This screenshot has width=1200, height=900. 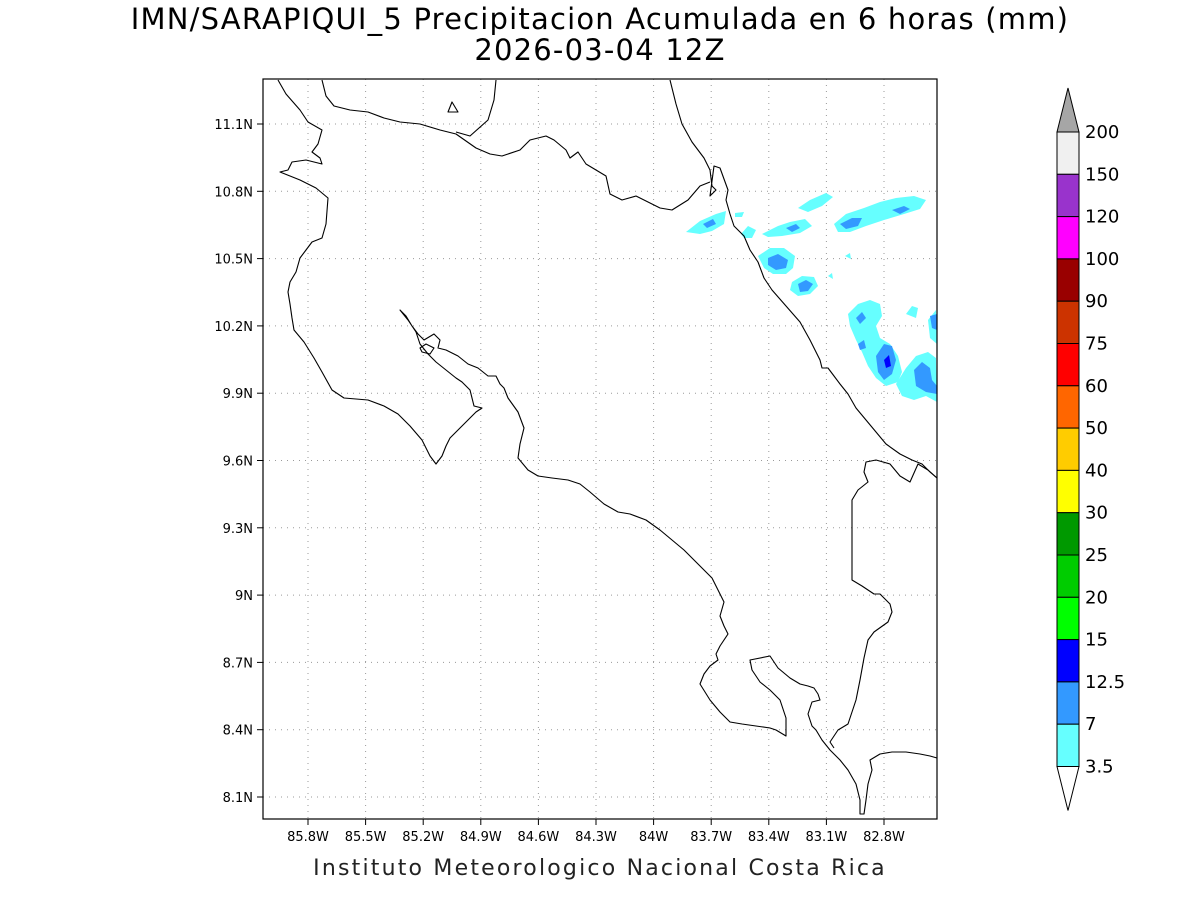 What do you see at coordinates (1102, 174) in the screenshot?
I see `colorbar-level-label: 150` at bounding box center [1102, 174].